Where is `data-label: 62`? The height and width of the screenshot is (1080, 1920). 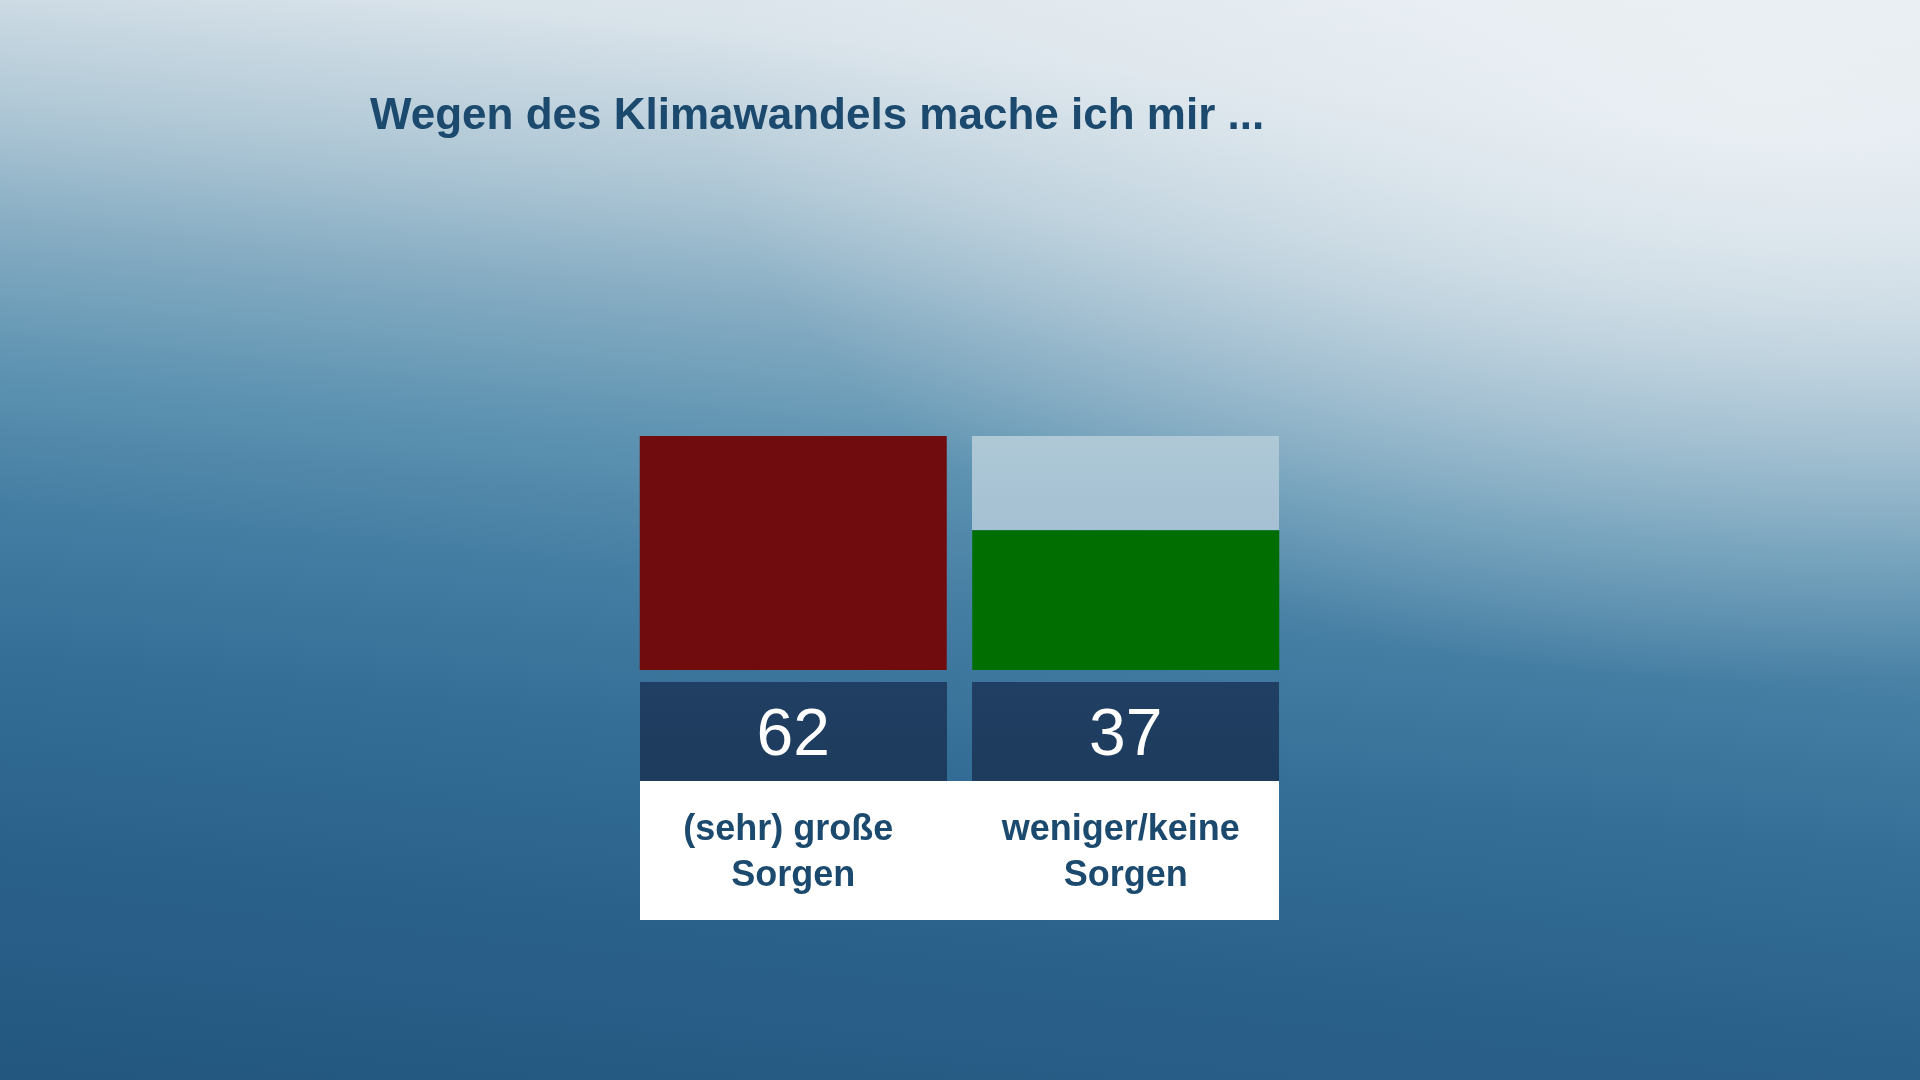 data-label: 62 is located at coordinates (793, 731).